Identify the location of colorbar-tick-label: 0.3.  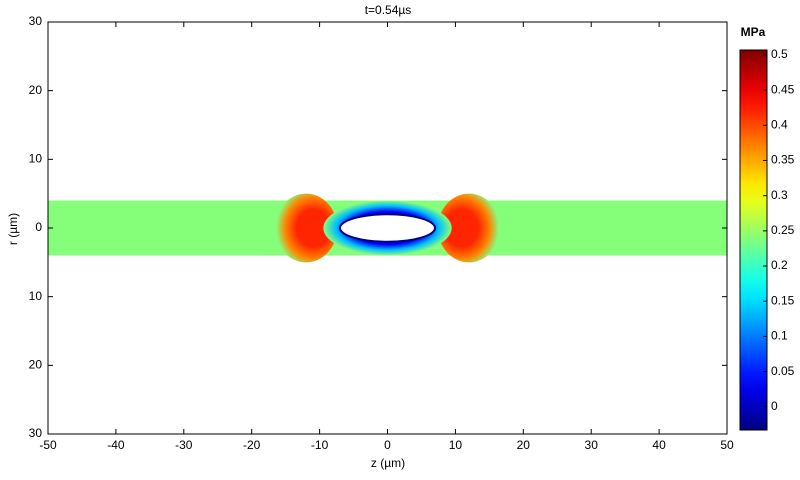
(779, 195).